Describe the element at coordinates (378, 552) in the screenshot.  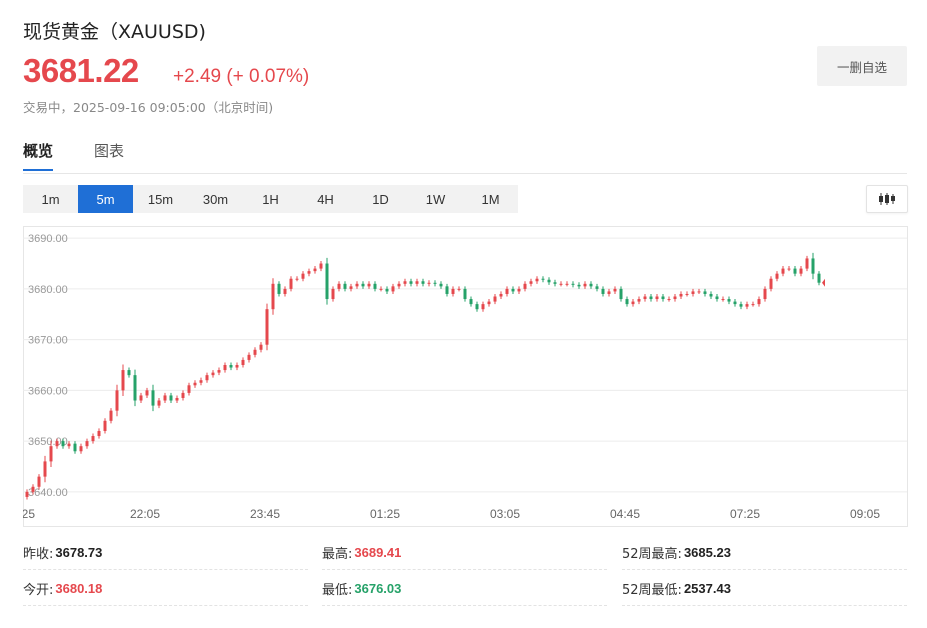
I see `stat-value: 3689.41` at that location.